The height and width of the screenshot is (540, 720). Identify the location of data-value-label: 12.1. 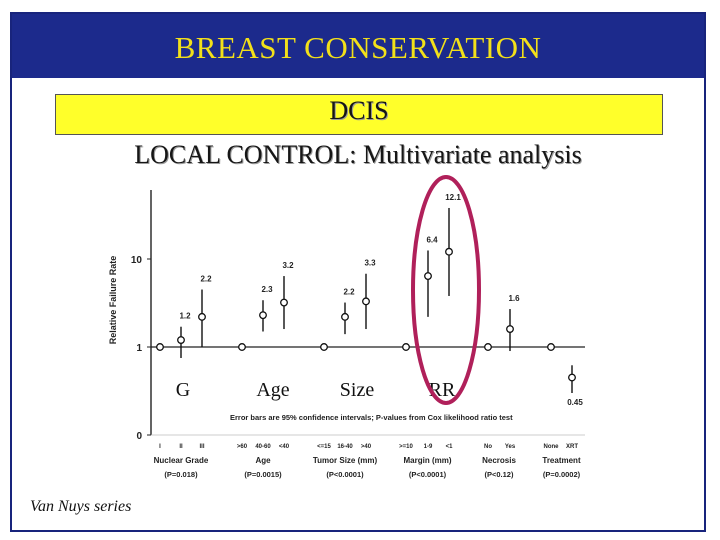
(453, 197).